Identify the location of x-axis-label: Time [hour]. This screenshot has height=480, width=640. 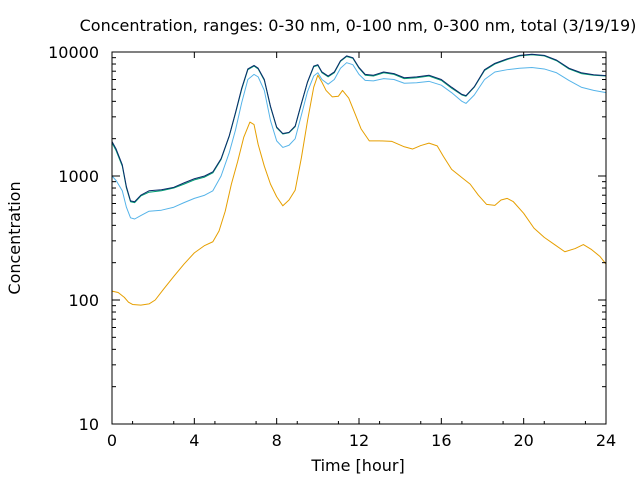
(357, 465).